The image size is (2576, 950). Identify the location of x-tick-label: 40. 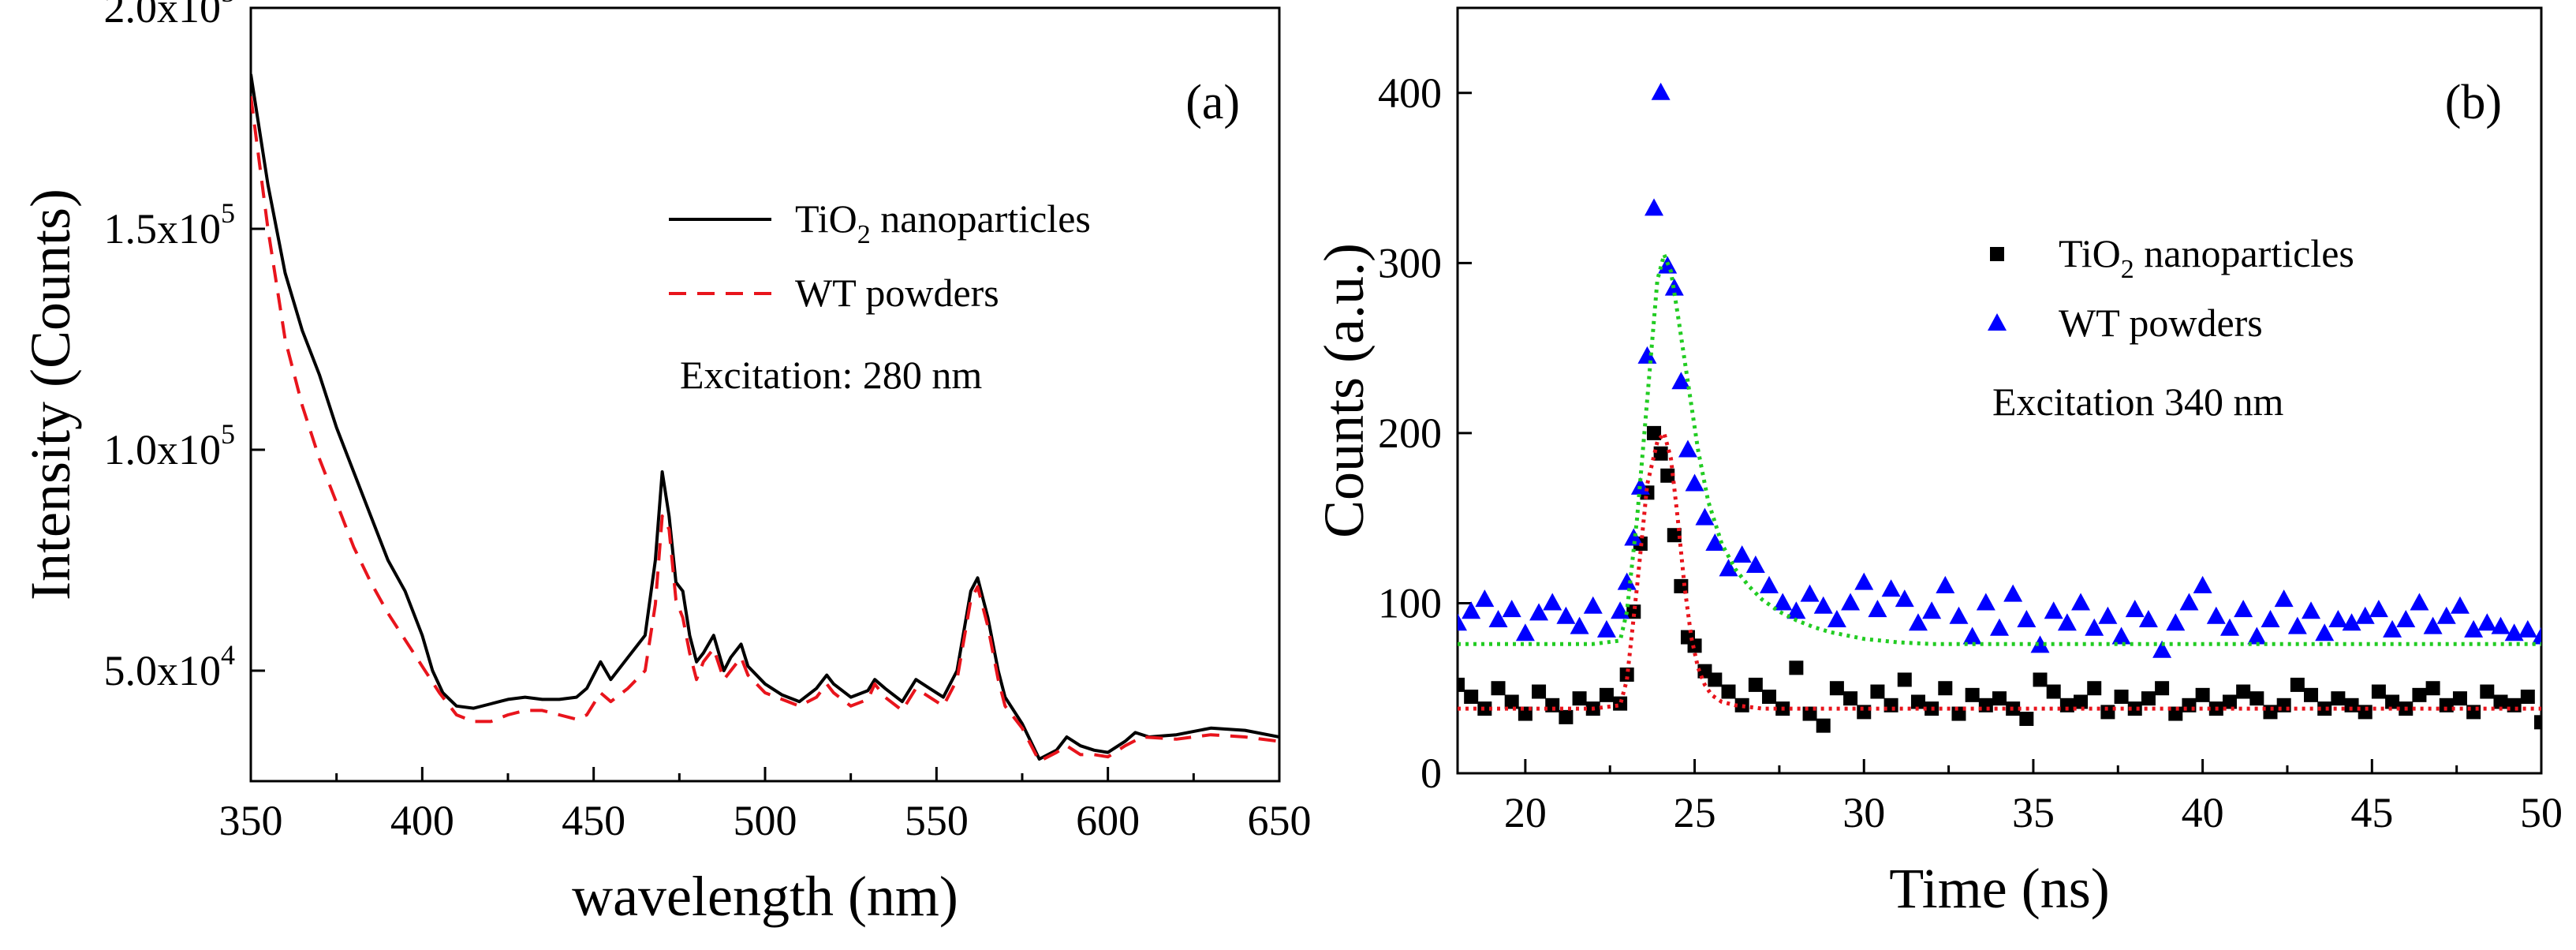
(2203, 812).